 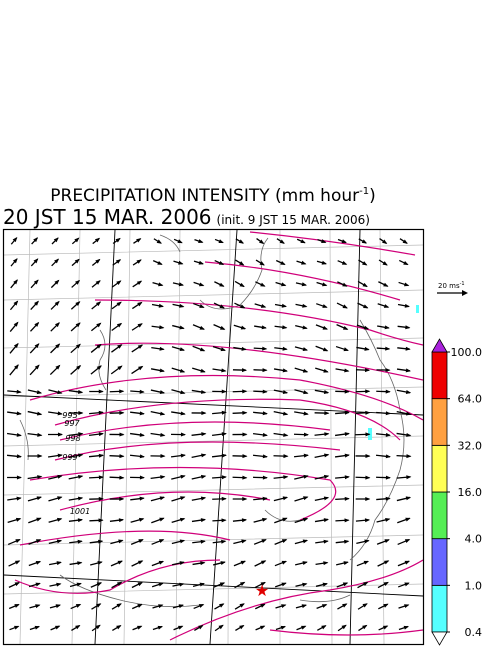 I want to click on colorbar-label: 4.0, so click(x=474, y=539).